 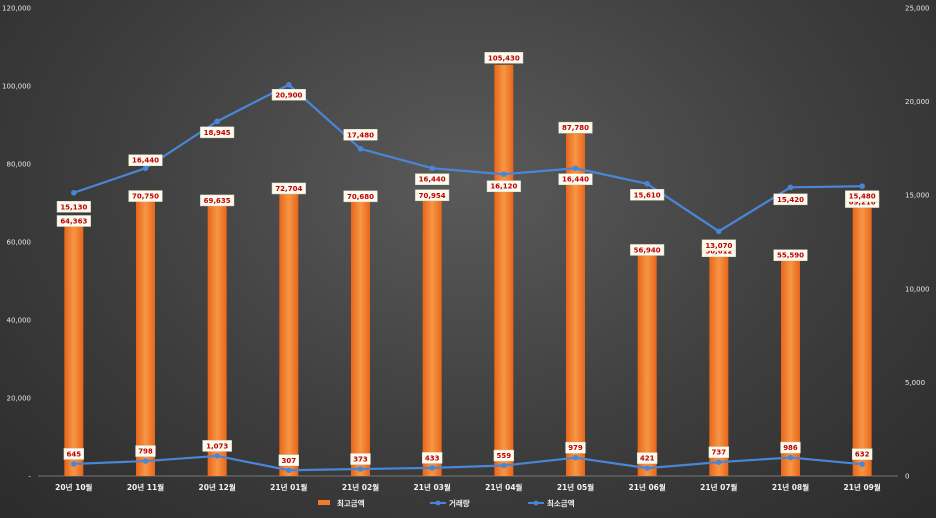 I want to click on volume-data-label: 737, so click(x=719, y=453).